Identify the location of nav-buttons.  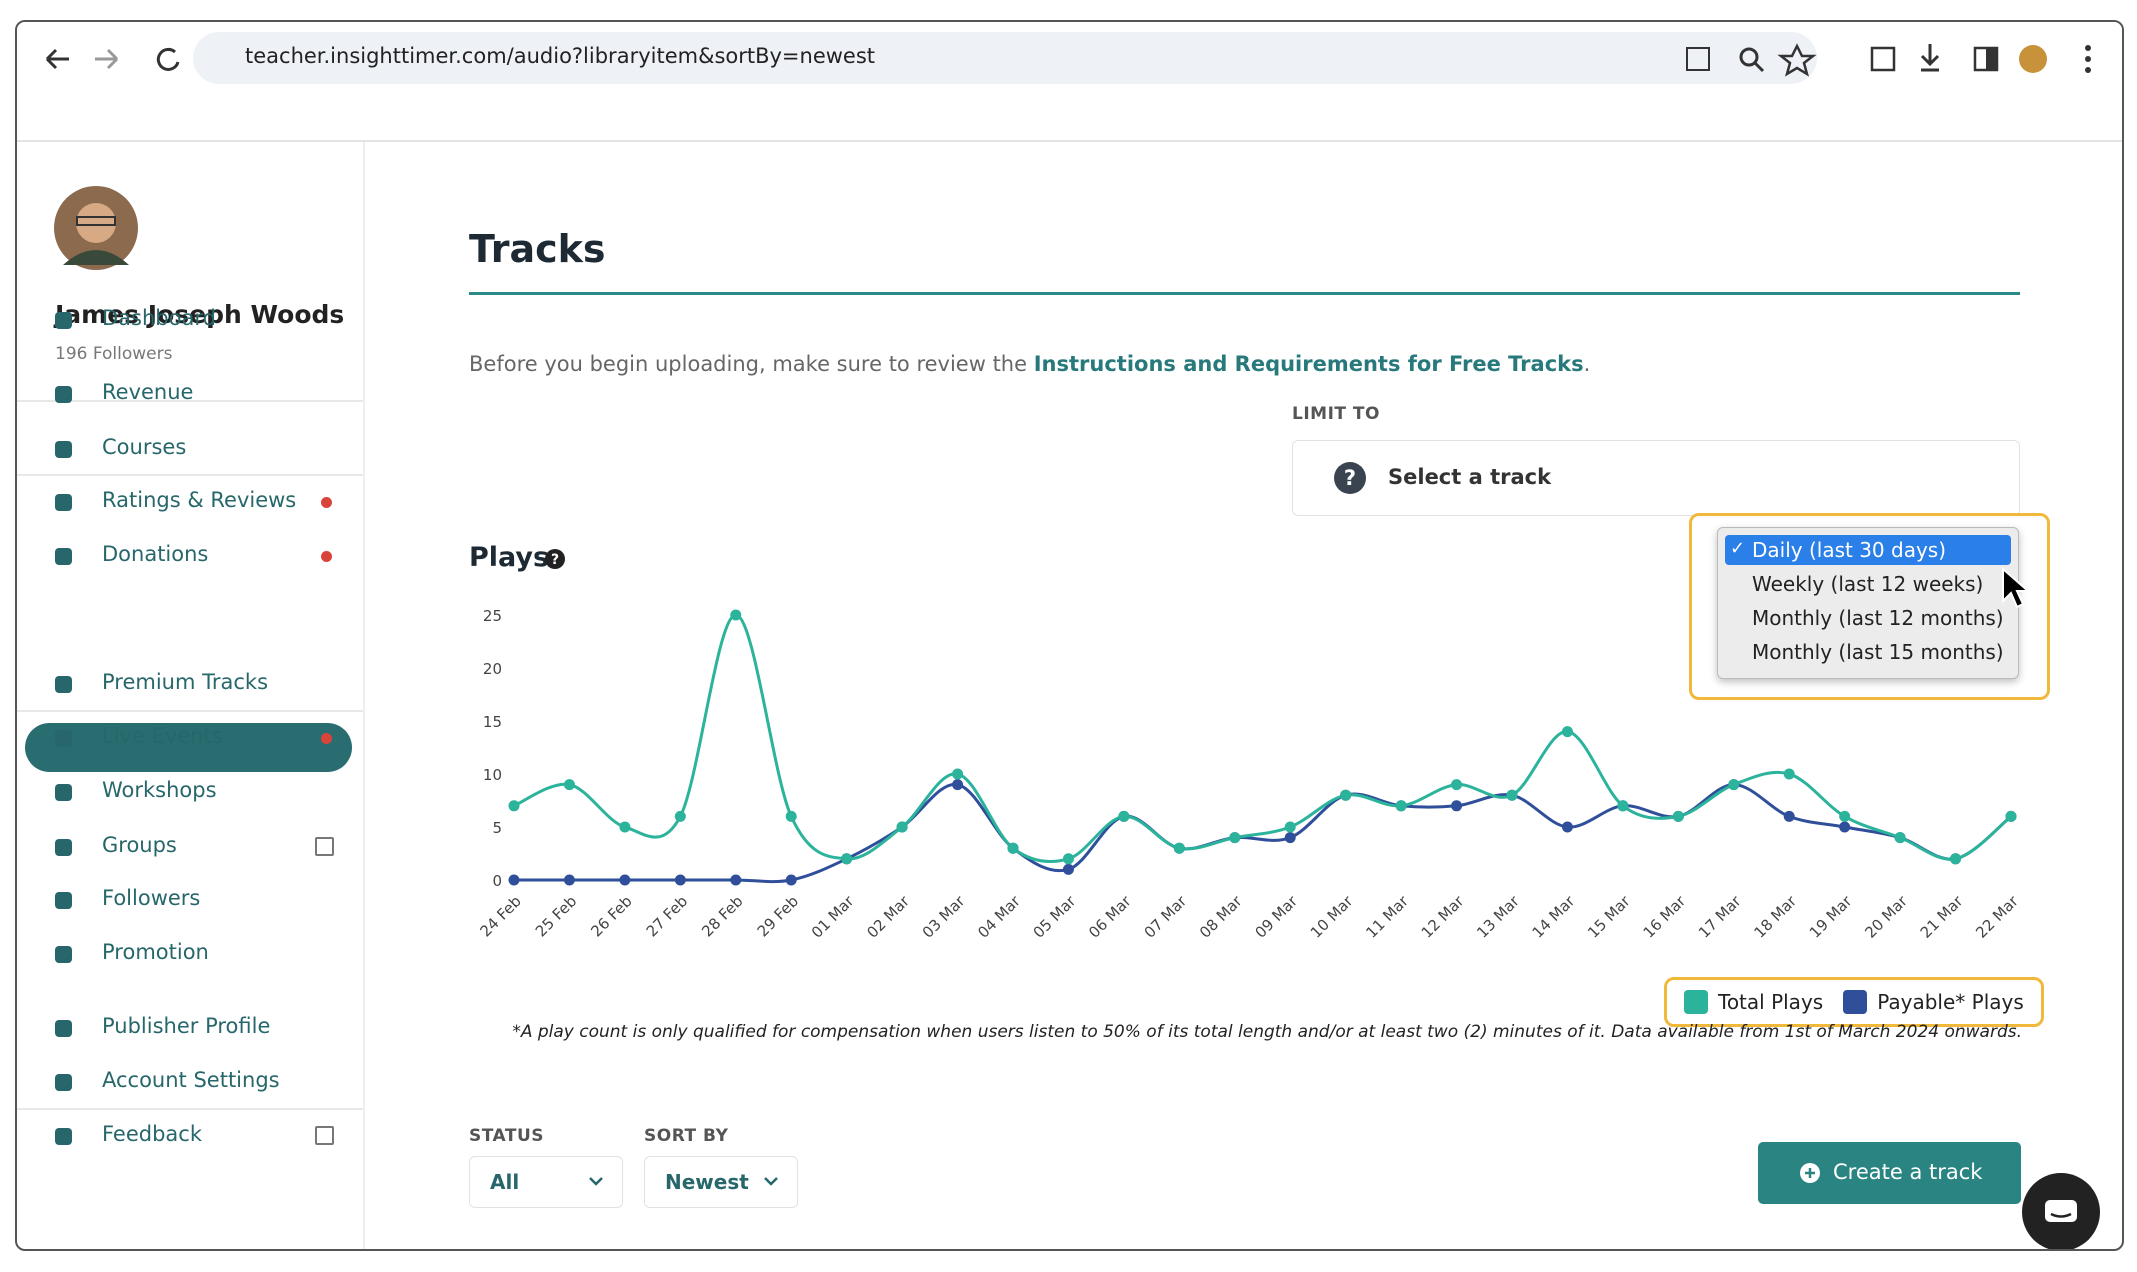
(107, 59).